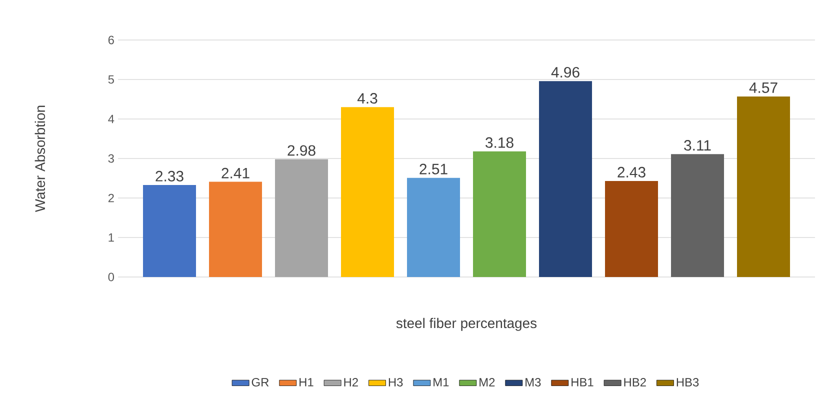  What do you see at coordinates (111, 79) in the screenshot?
I see `y-tick-label: 5` at bounding box center [111, 79].